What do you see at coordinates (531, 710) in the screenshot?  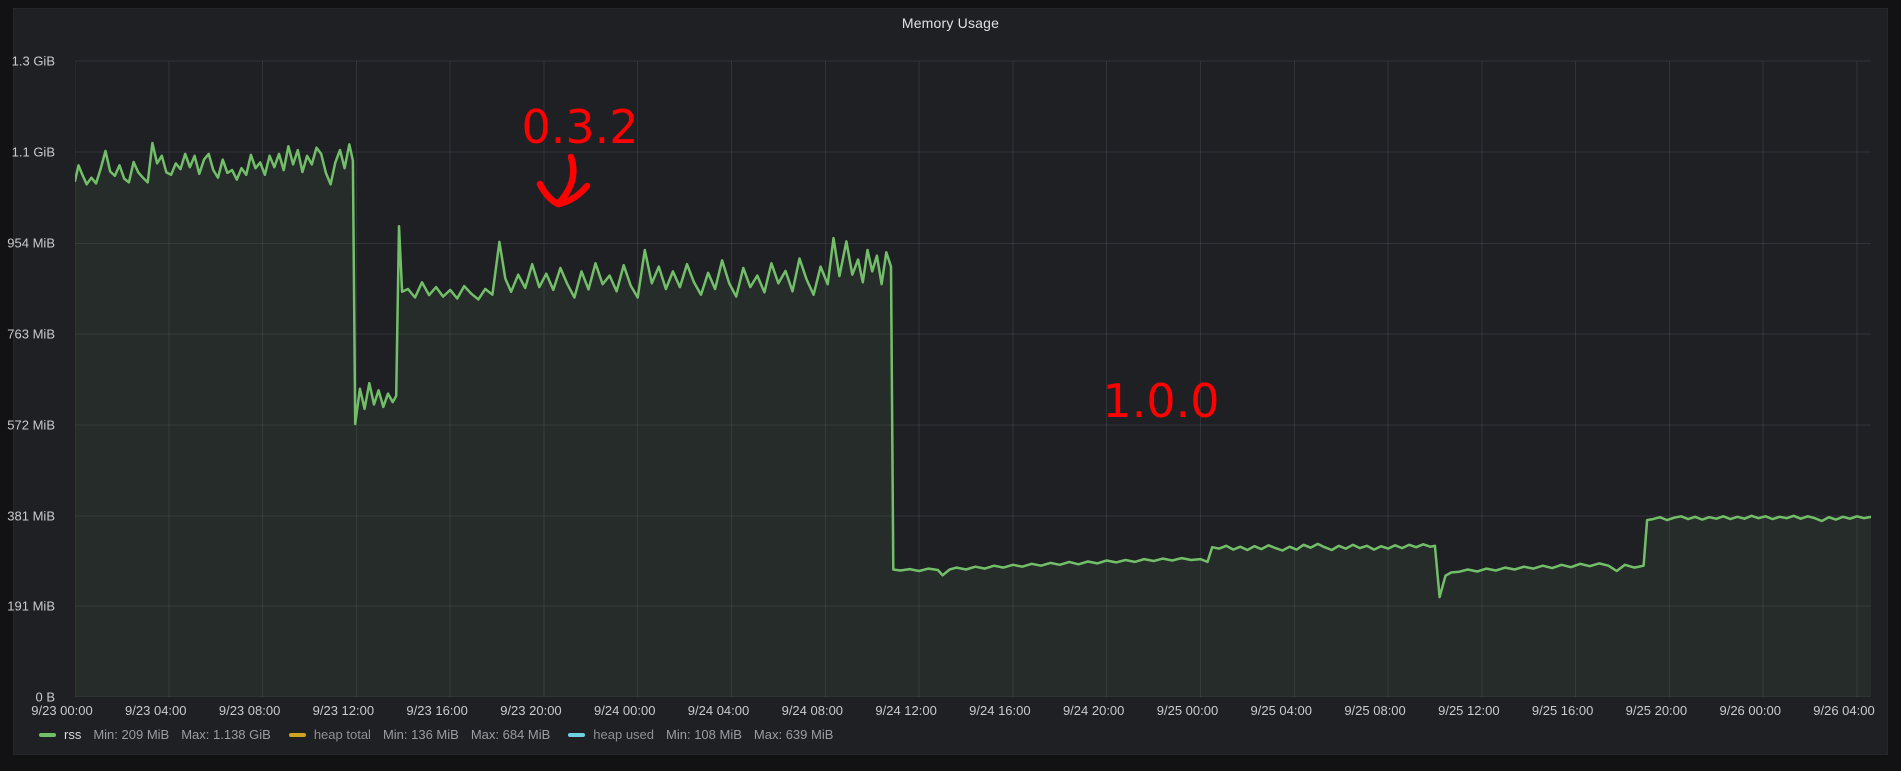 I see `x-tick-label: 9/23 20:00` at bounding box center [531, 710].